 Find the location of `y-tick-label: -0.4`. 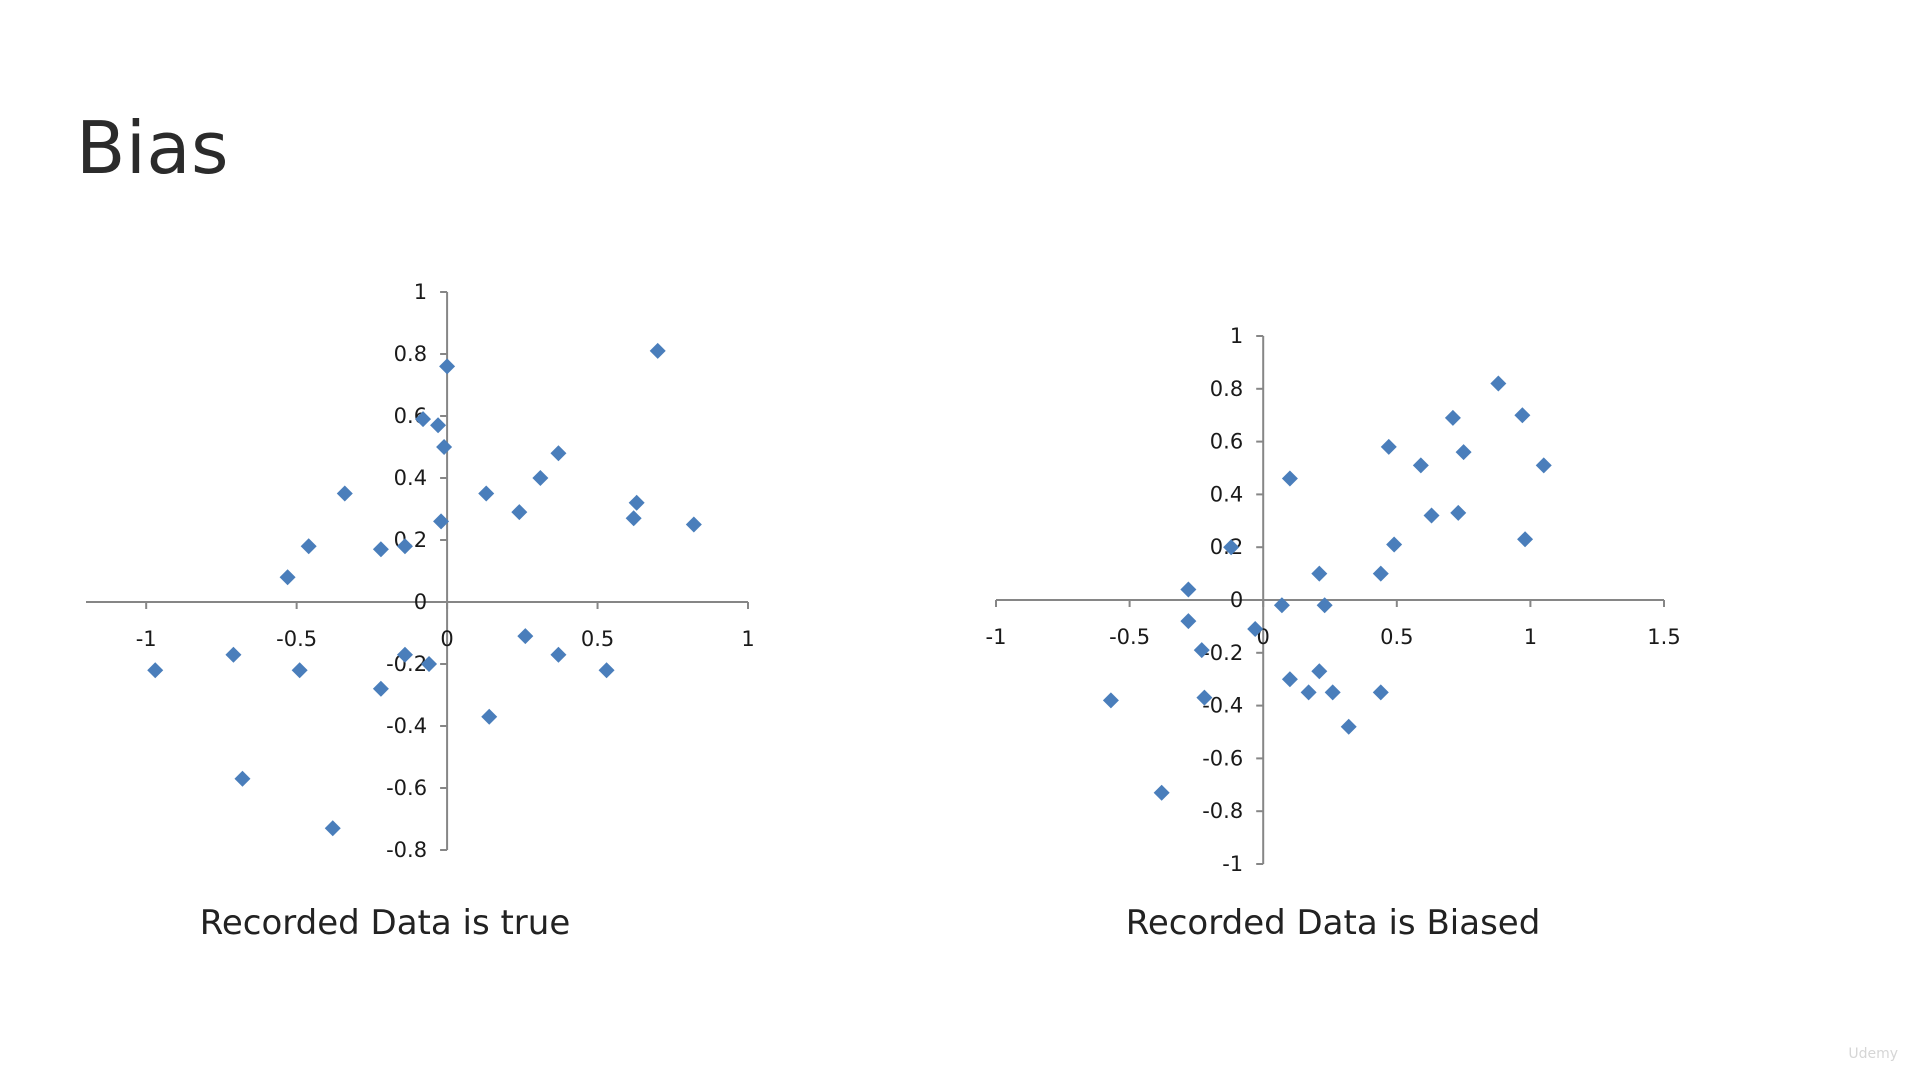

y-tick-label: -0.4 is located at coordinates (406, 726).